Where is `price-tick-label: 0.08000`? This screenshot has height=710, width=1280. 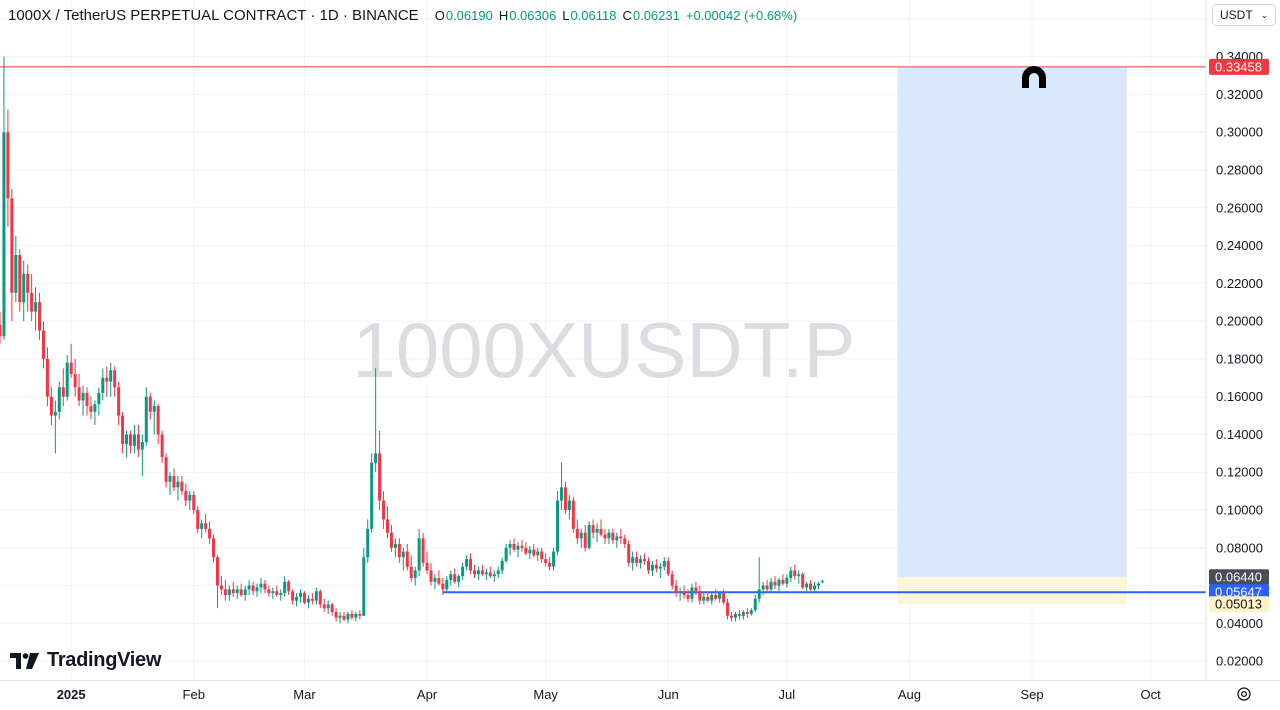
price-tick-label: 0.08000 is located at coordinates (1239, 547).